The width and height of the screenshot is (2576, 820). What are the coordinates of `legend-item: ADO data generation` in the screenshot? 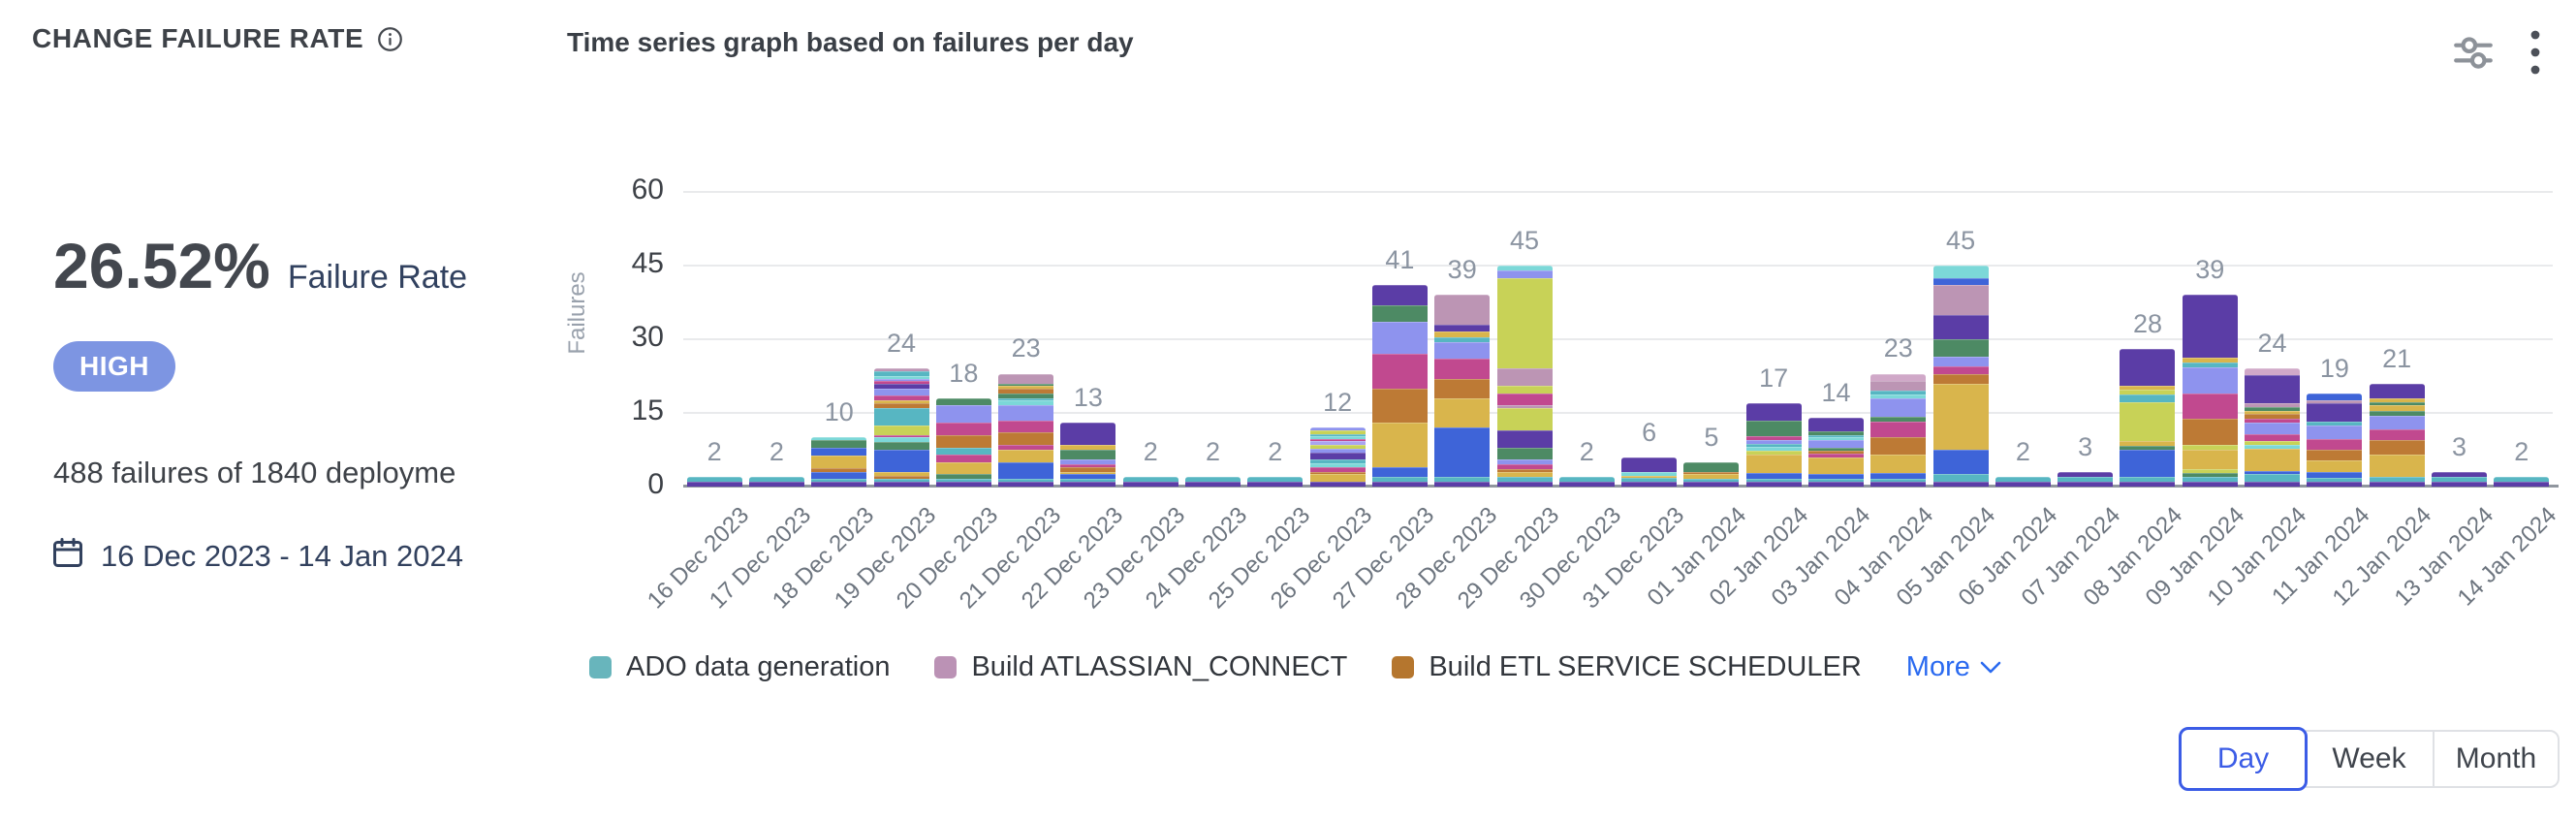 It's located at (739, 667).